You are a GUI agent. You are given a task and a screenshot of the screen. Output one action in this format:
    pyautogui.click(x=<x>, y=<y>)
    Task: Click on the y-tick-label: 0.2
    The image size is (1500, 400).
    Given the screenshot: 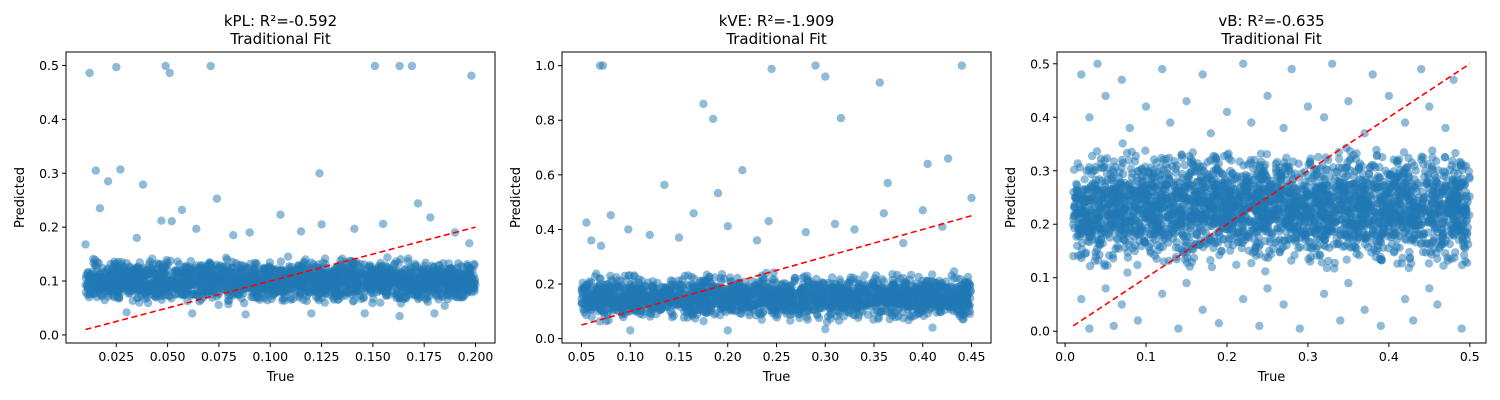 What is the action you would take?
    pyautogui.click(x=545, y=284)
    